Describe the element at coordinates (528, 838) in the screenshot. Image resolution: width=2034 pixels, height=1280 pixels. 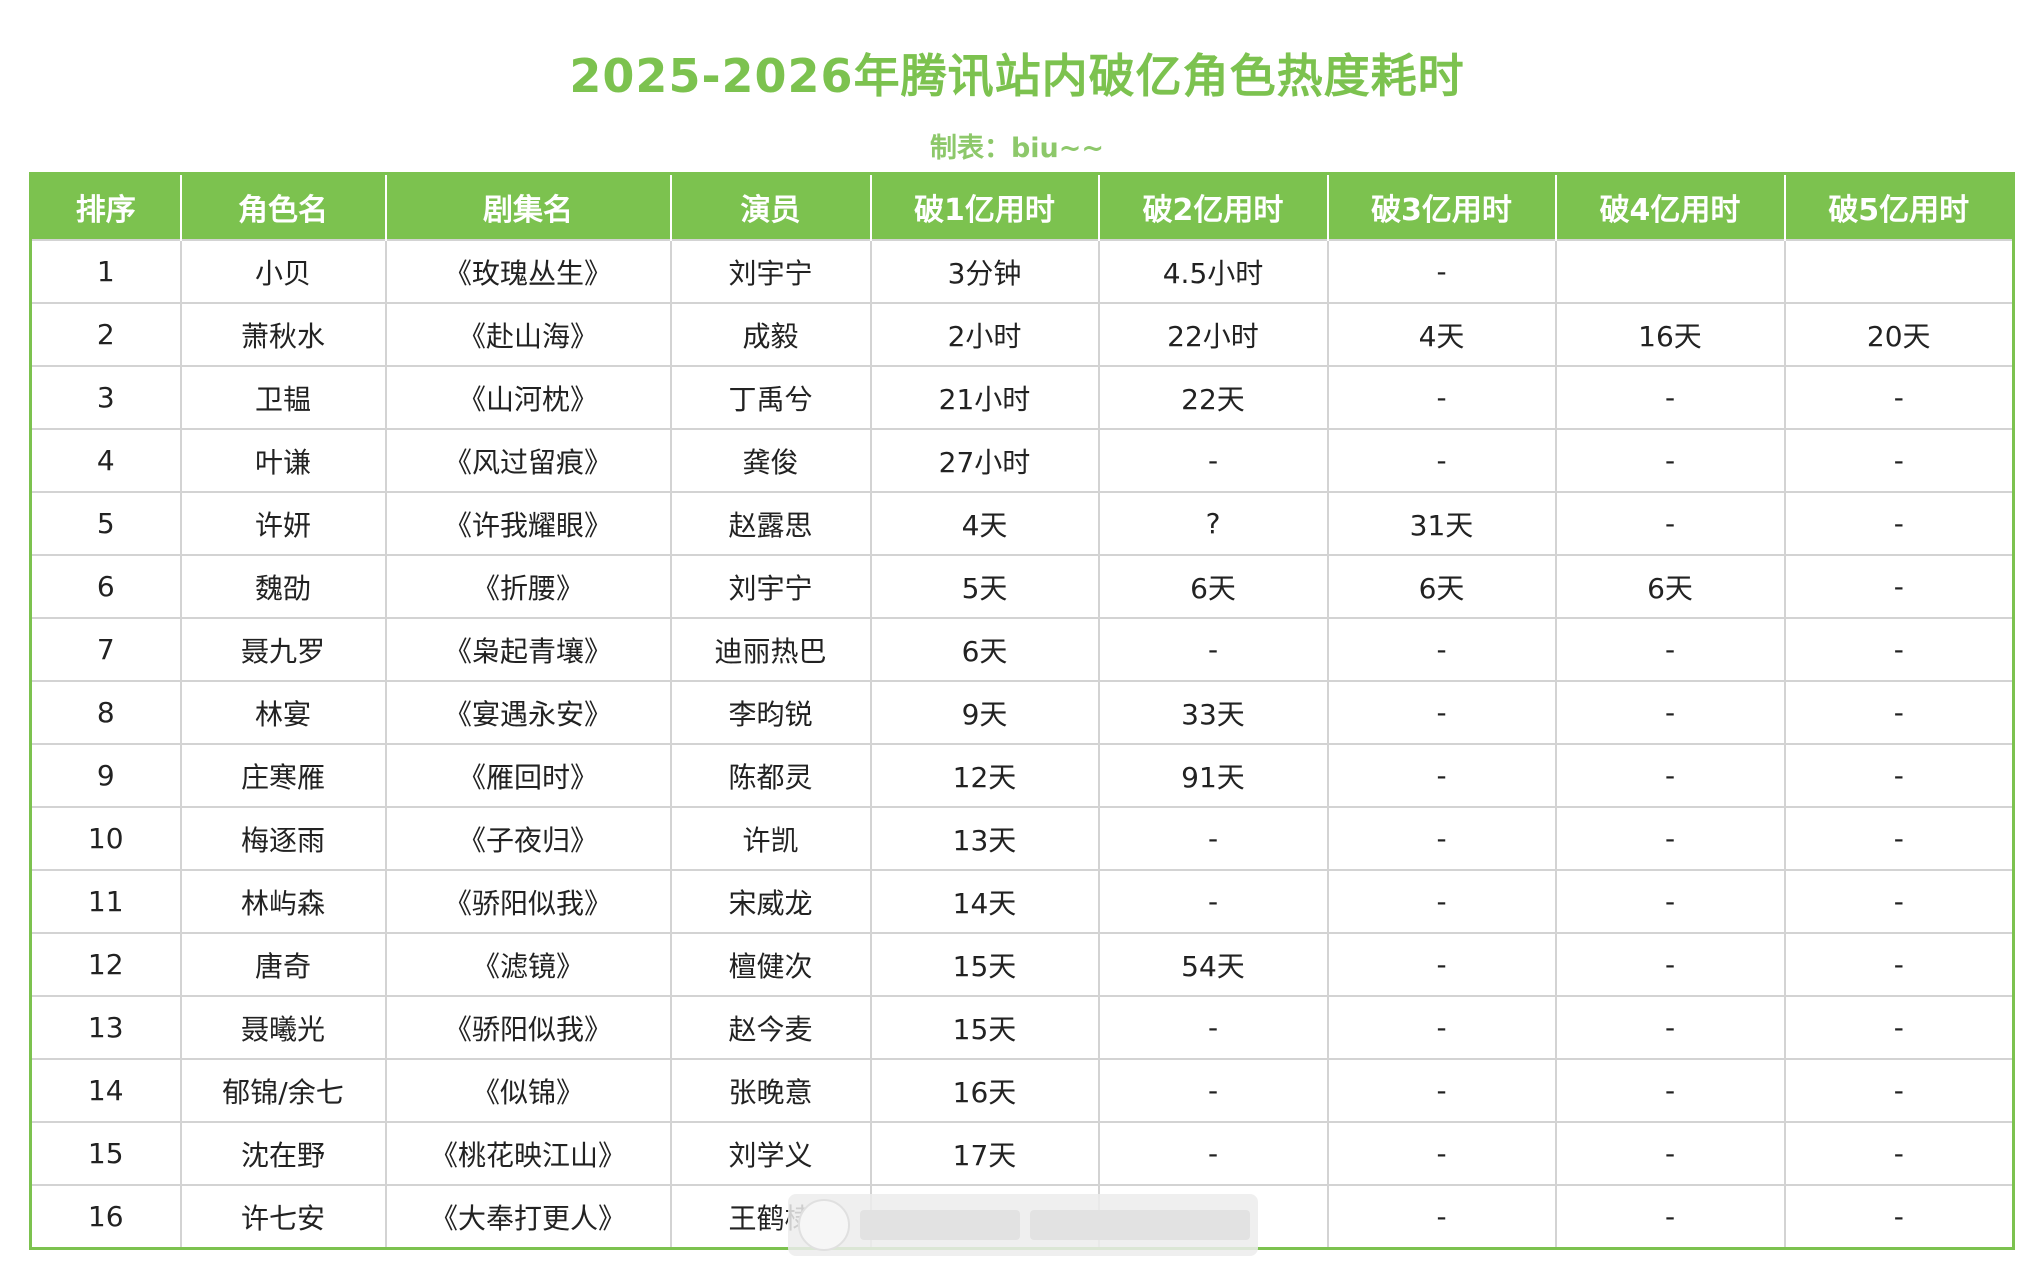
I see `cell-drama: 《子夜归》` at that location.